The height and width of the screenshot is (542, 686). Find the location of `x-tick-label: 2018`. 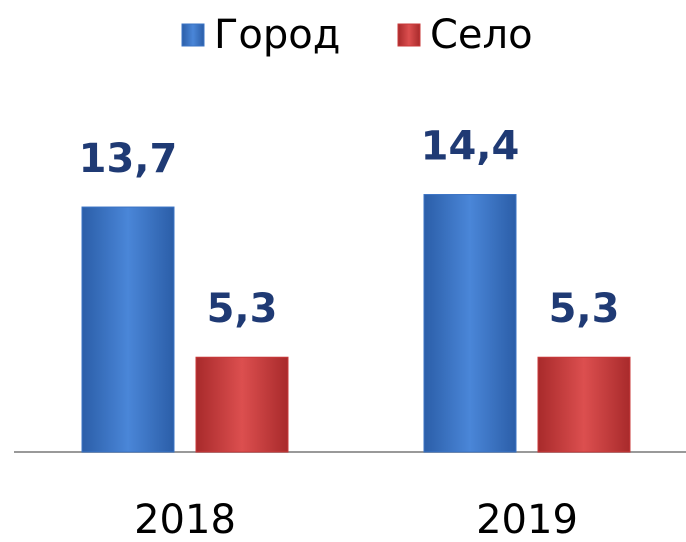

x-tick-label: 2018 is located at coordinates (185, 519).